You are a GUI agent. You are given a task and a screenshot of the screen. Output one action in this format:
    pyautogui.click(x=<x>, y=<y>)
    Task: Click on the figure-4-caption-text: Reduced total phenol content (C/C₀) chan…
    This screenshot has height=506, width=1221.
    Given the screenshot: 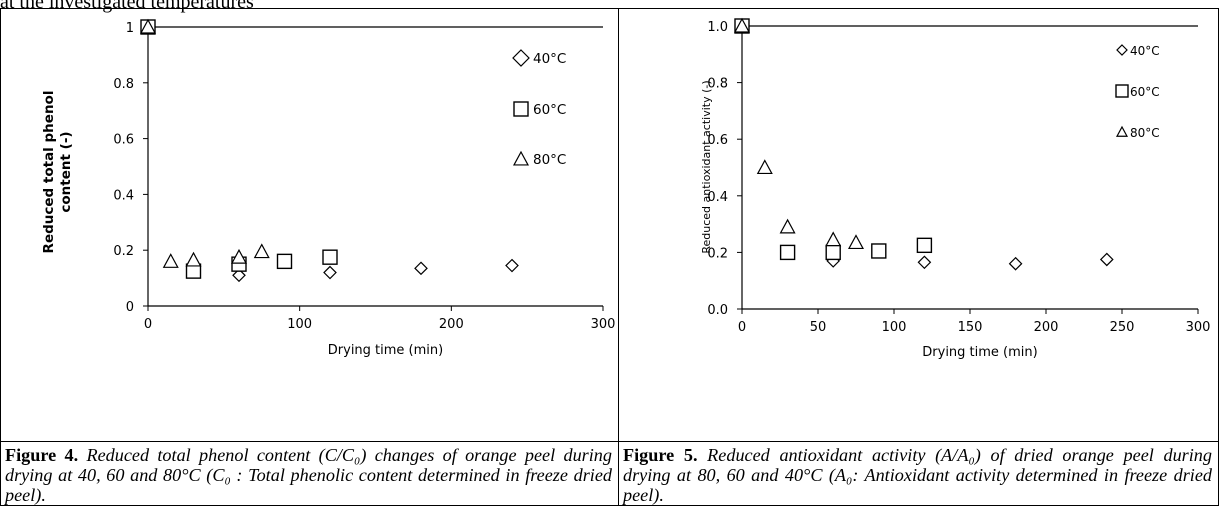 What is the action you would take?
    pyautogui.click(x=308, y=475)
    